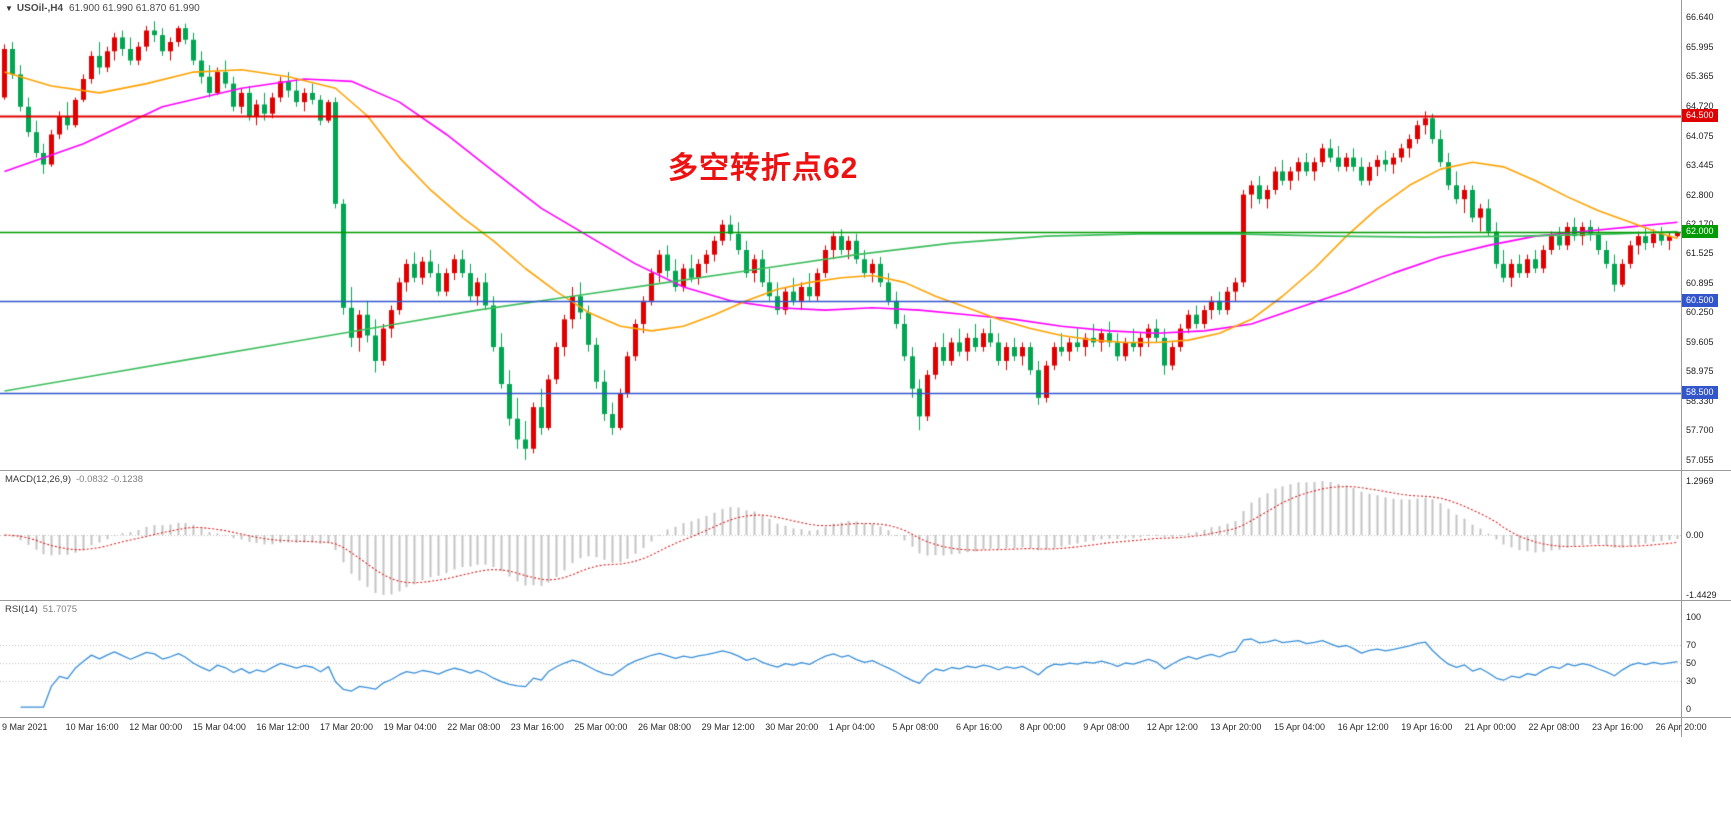 The image size is (1731, 834). What do you see at coordinates (537, 727) in the screenshot?
I see `time-tick-label: 23 Mar 16:00` at bounding box center [537, 727].